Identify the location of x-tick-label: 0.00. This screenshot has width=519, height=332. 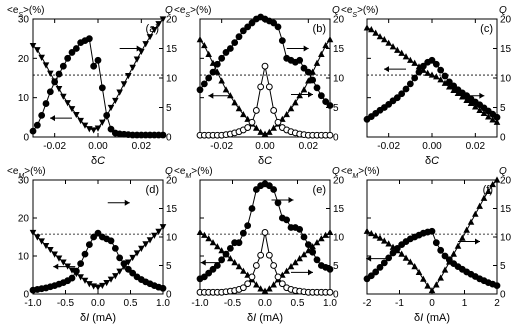
(432, 146).